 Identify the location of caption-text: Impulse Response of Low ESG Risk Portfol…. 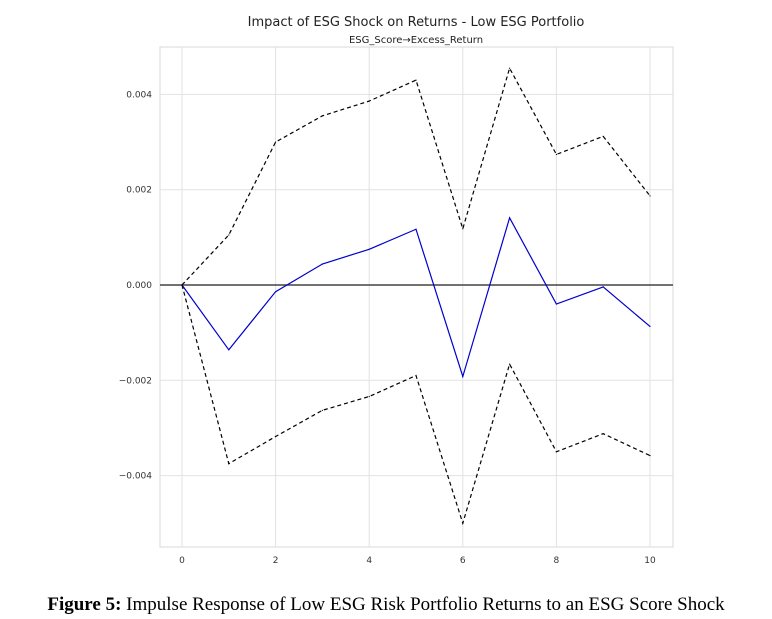
(423, 604).